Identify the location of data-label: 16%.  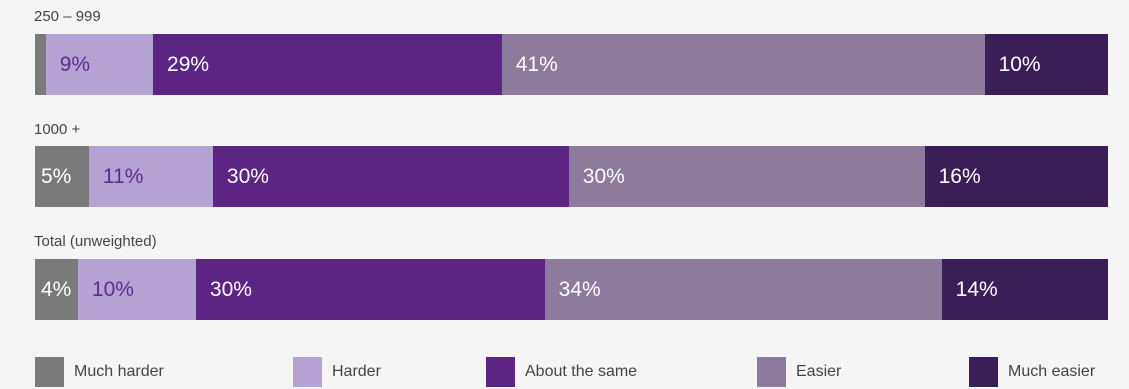
(959, 176).